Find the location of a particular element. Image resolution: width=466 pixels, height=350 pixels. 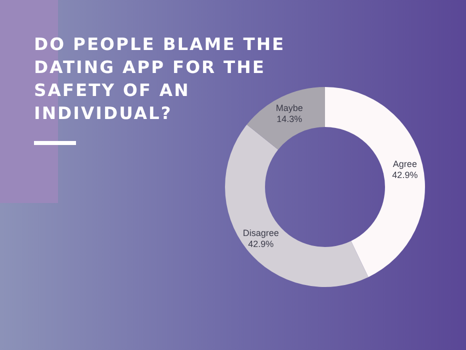

slice-label: Maybe is located at coordinates (289, 108).